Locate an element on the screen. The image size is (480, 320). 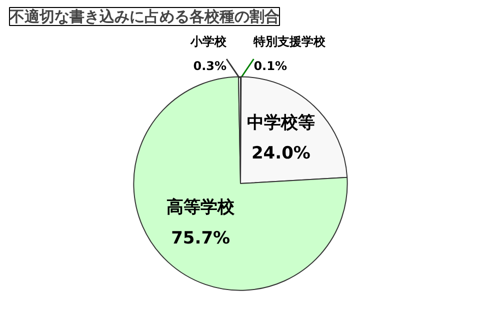
data-label: 75.7% is located at coordinates (200, 238).